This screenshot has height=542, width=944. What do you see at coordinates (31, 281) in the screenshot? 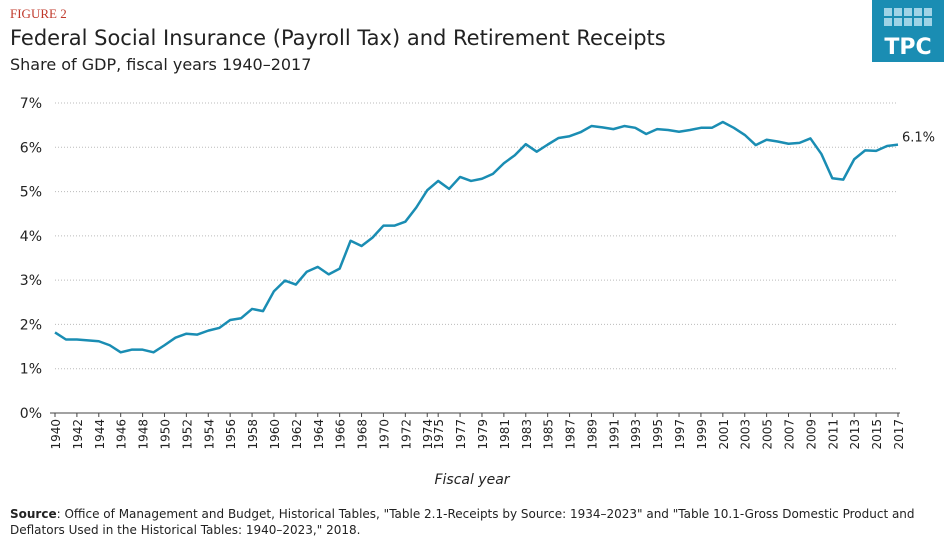
I see `y-tick-label: 3%` at bounding box center [31, 281].